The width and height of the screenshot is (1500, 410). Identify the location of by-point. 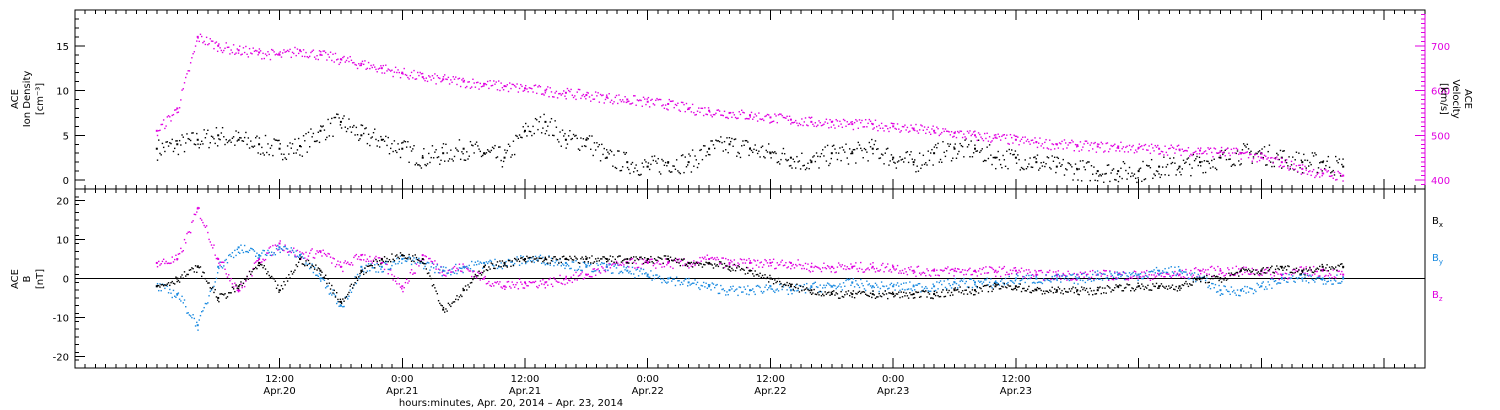
(934, 286).